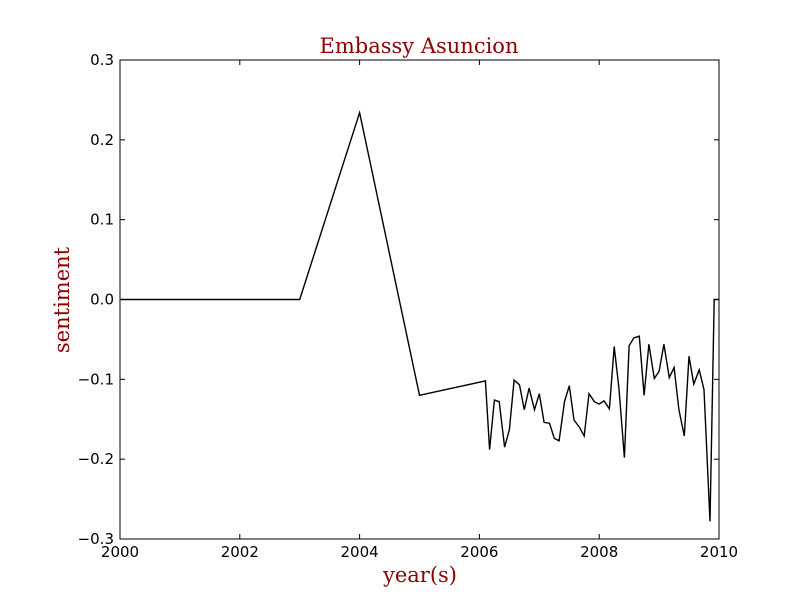 This screenshot has height=600, width=800. Describe the element at coordinates (479, 552) in the screenshot. I see `x-tick-label: 2006` at that location.